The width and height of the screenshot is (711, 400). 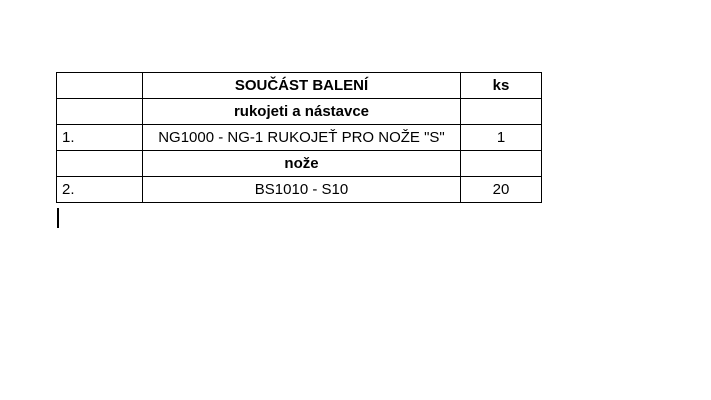 I want to click on header-quantity-cell: ks, so click(x=501, y=85).